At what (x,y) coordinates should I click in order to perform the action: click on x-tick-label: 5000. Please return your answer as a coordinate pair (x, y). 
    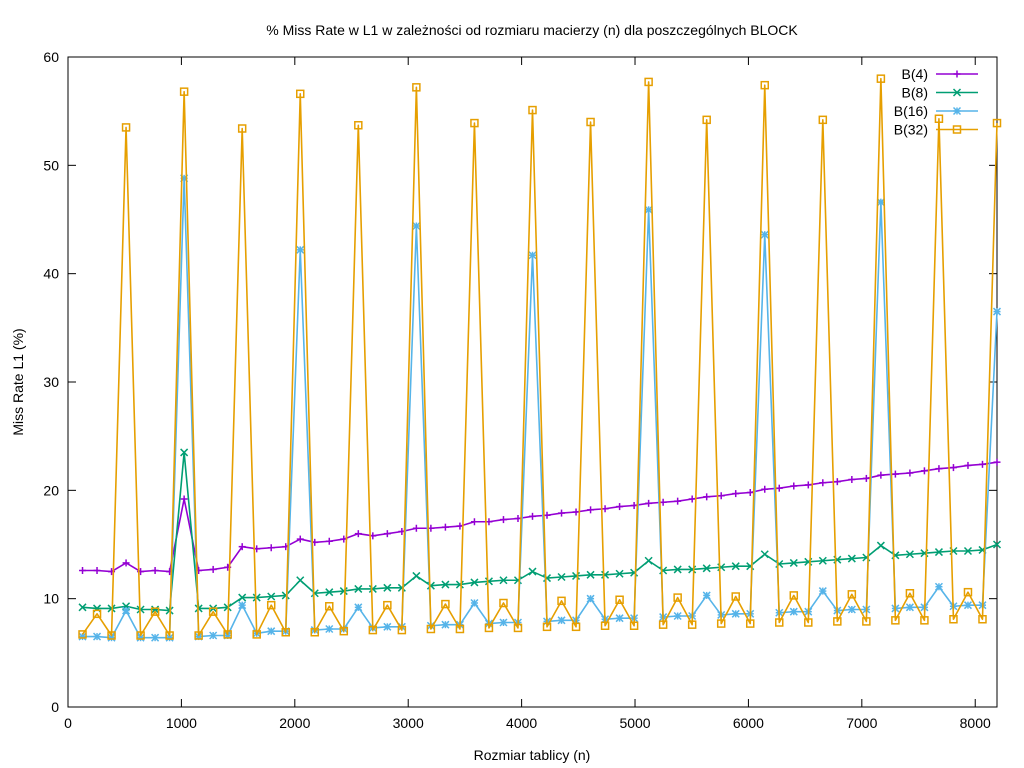
    Looking at the image, I should click on (634, 723).